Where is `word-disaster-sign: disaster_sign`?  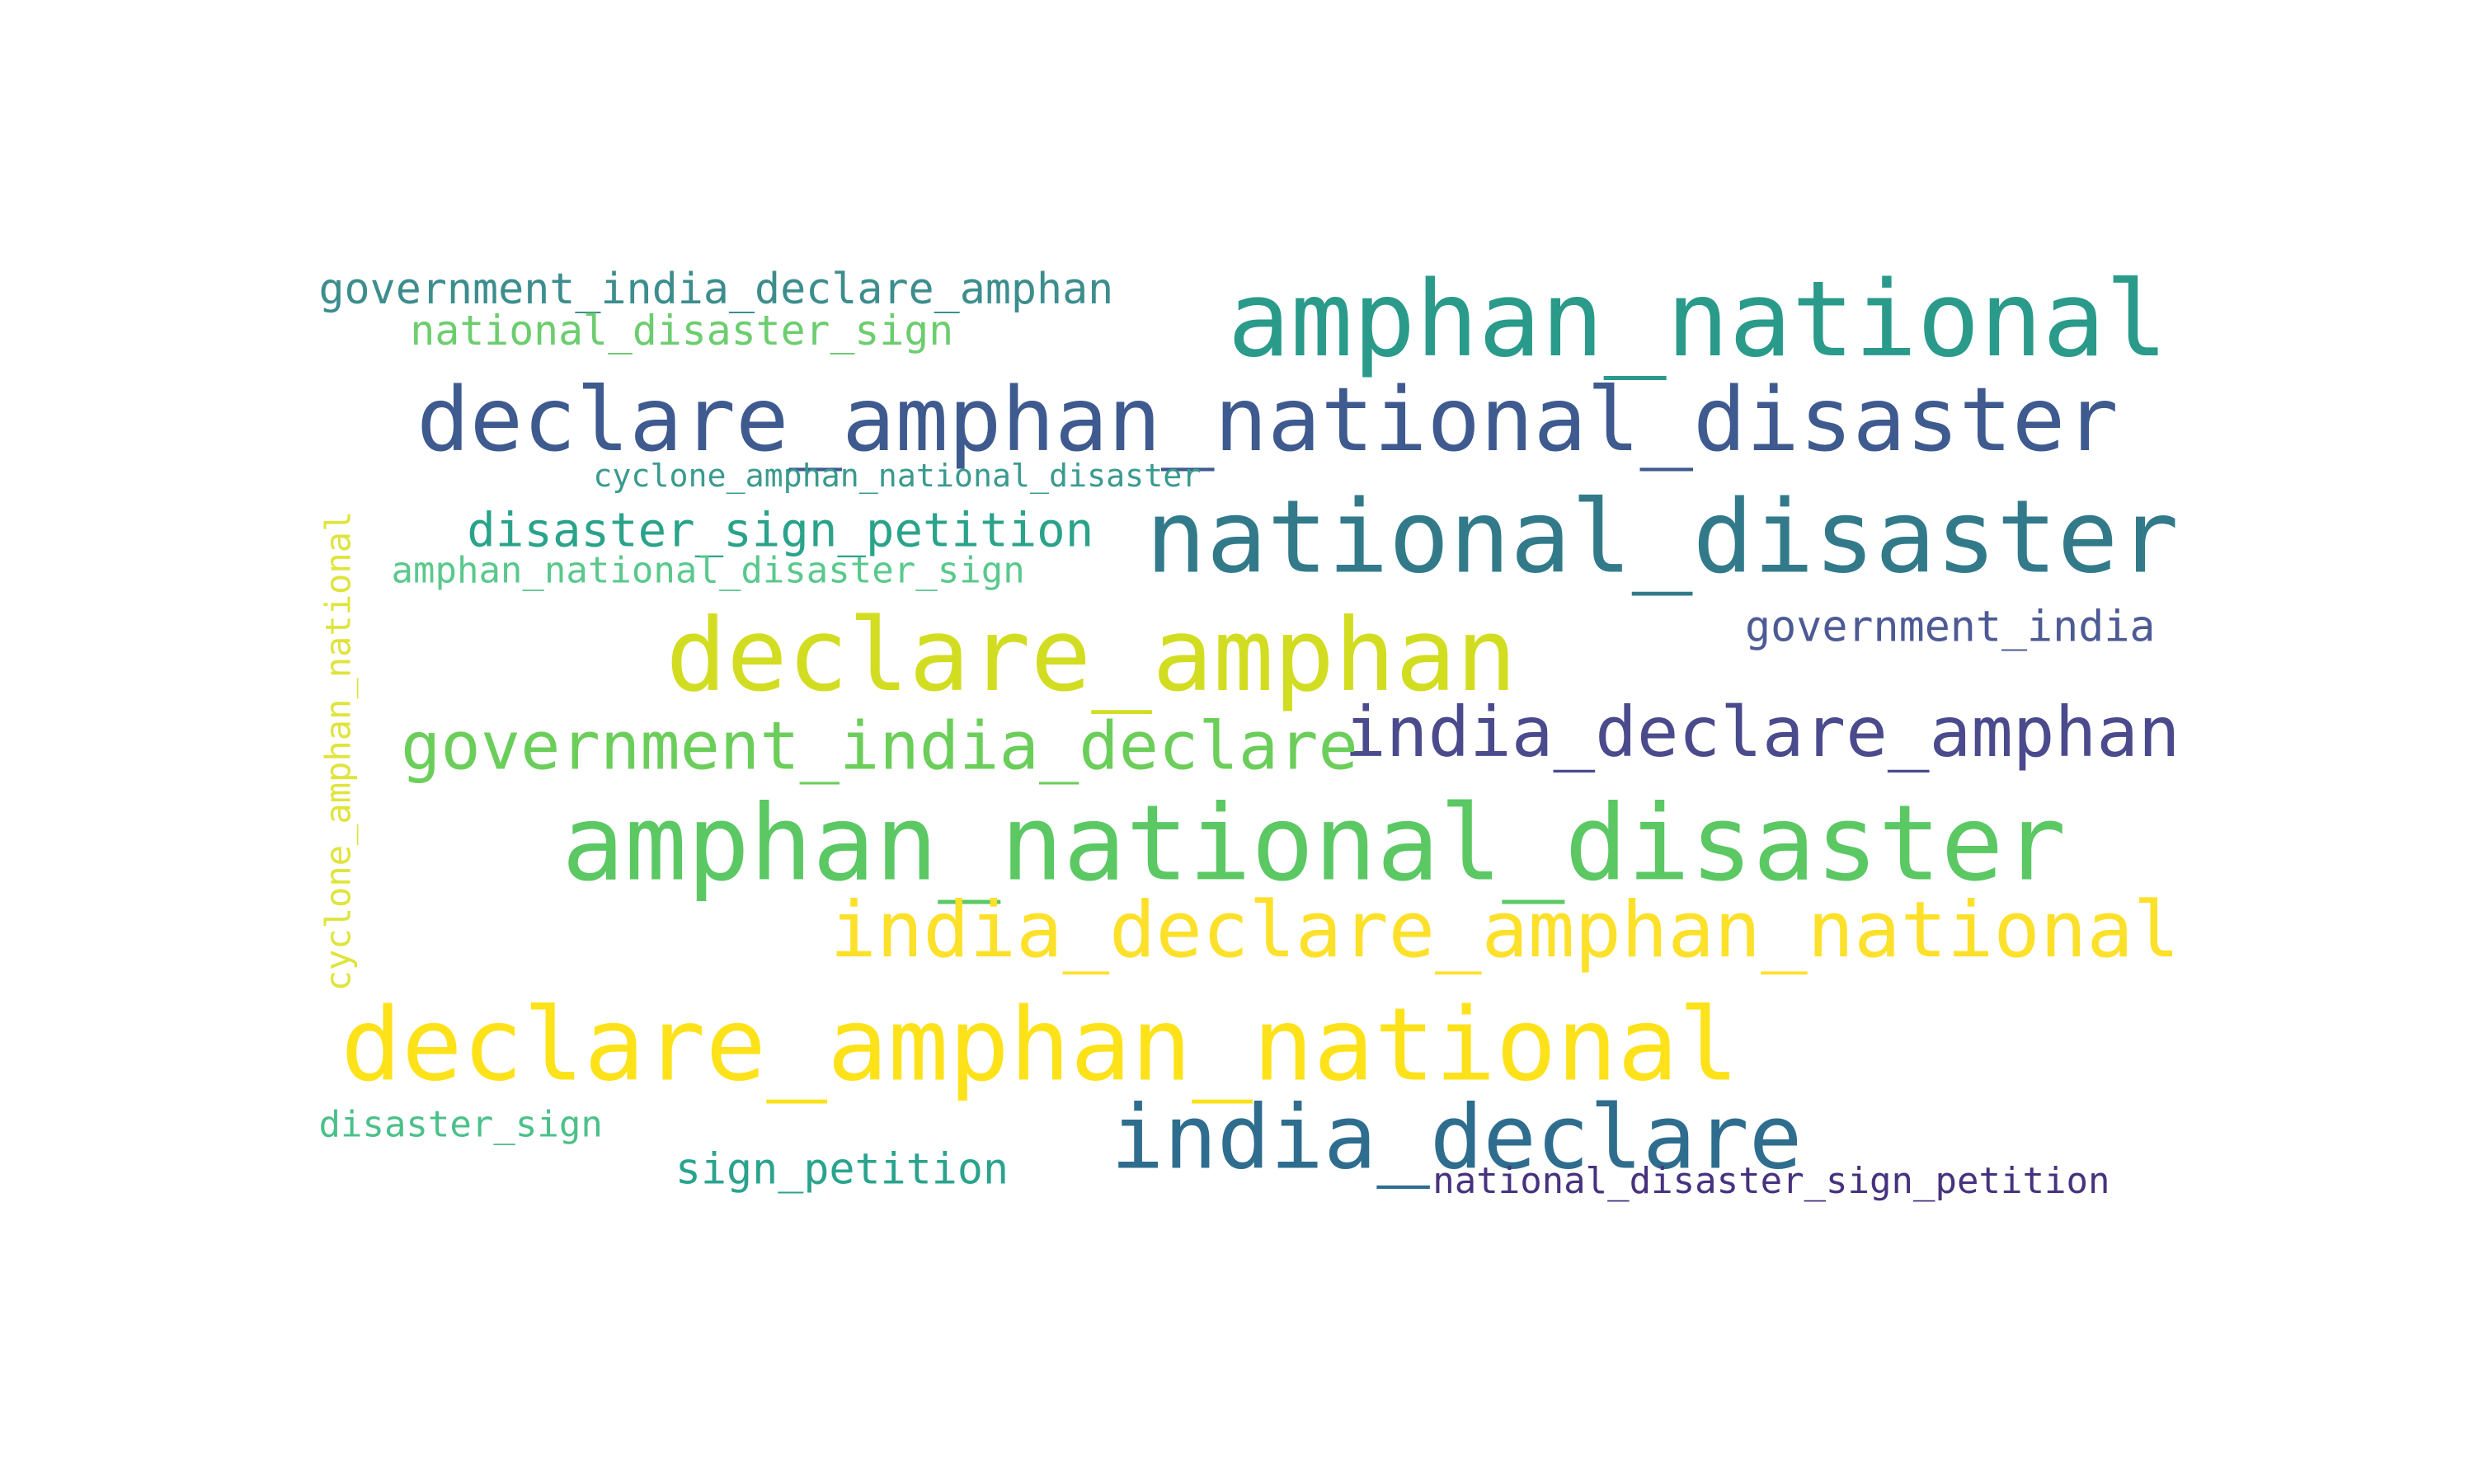
word-disaster-sign: disaster_sign is located at coordinates (460, 1124).